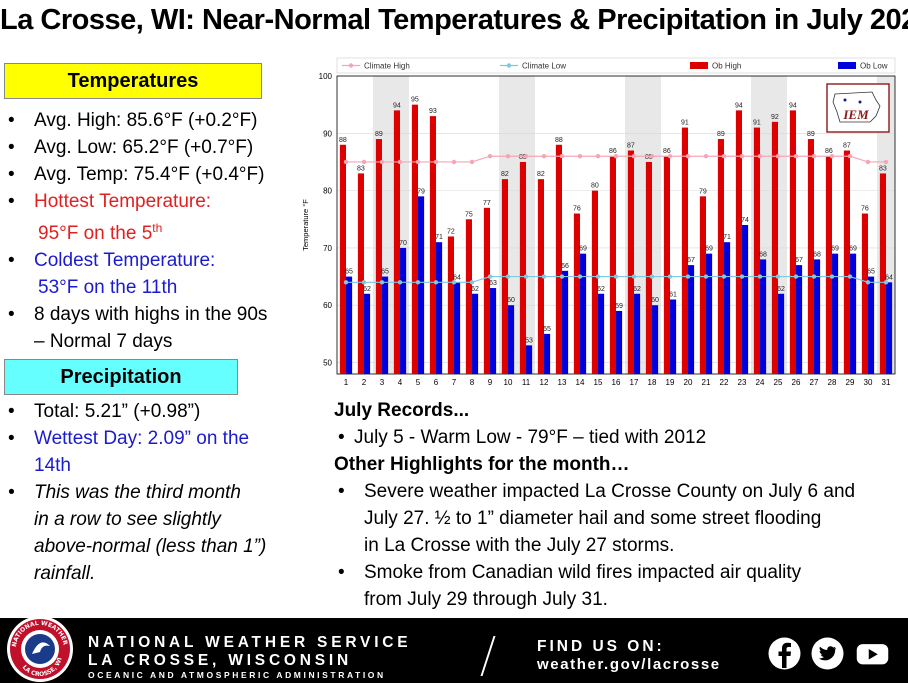 This screenshot has width=908, height=683. Describe the element at coordinates (65, 573) in the screenshot. I see `note-line4: rainfall.` at that location.